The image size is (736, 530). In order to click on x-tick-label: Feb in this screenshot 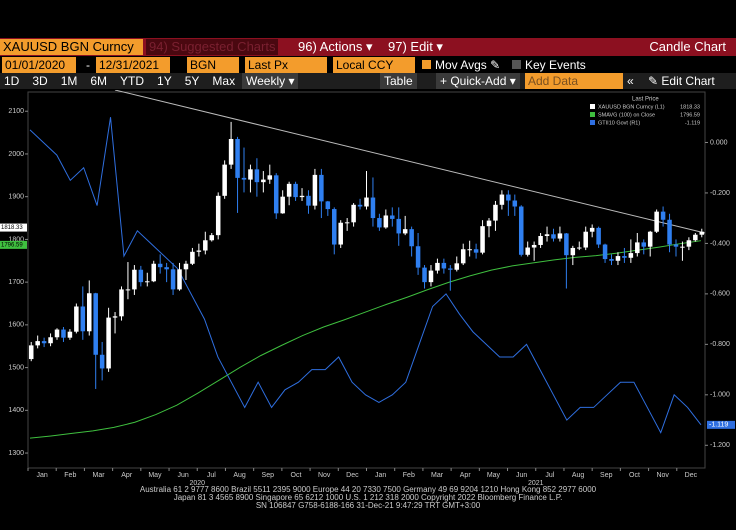, I will do `click(409, 475)`.